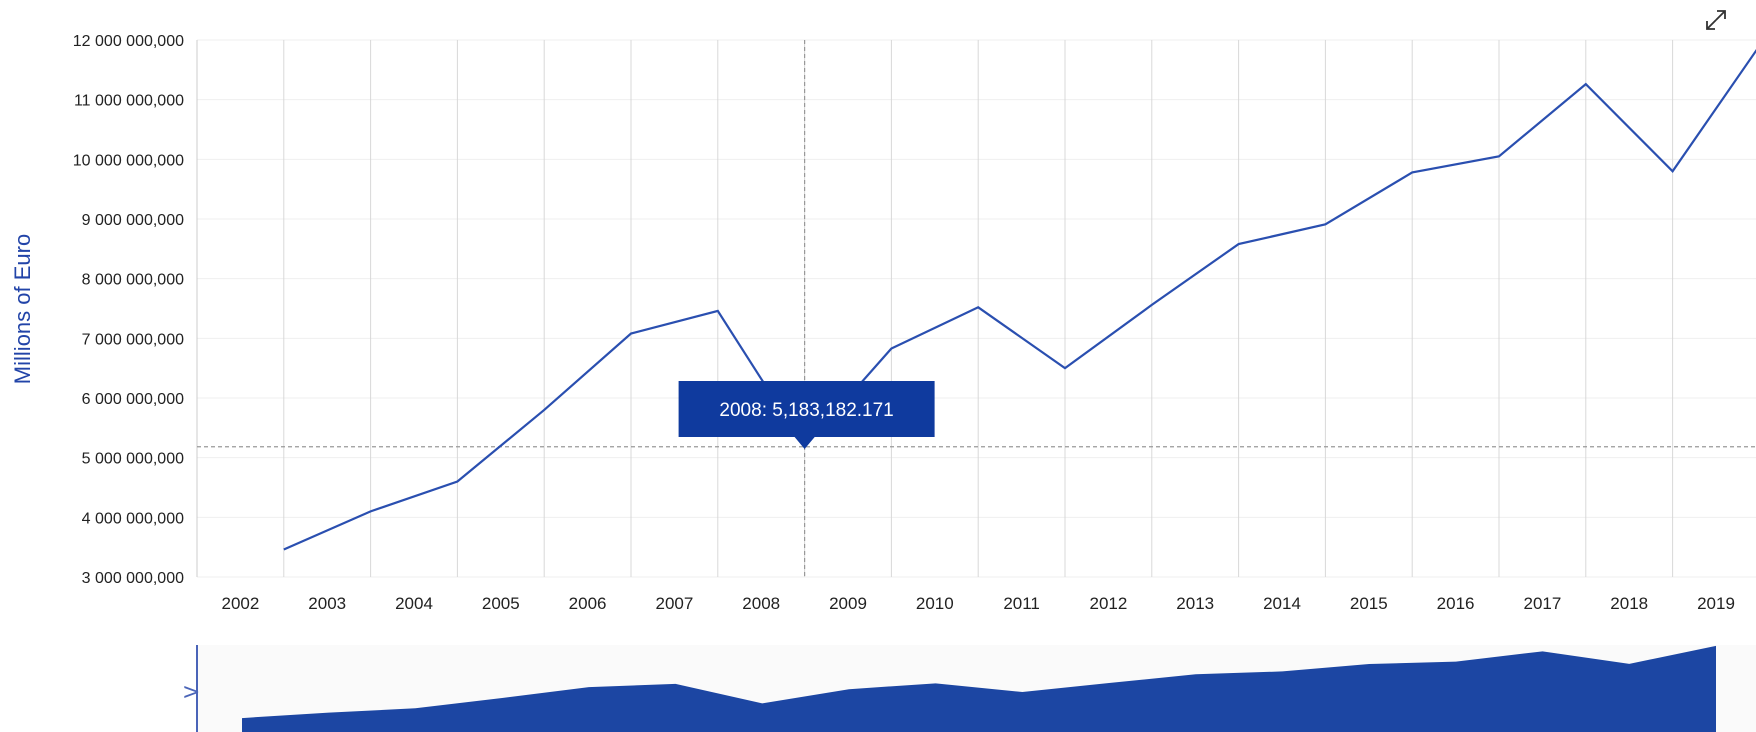 The height and width of the screenshot is (732, 1756). What do you see at coordinates (133, 578) in the screenshot?
I see `y-tick-label: 3 000 000,000` at bounding box center [133, 578].